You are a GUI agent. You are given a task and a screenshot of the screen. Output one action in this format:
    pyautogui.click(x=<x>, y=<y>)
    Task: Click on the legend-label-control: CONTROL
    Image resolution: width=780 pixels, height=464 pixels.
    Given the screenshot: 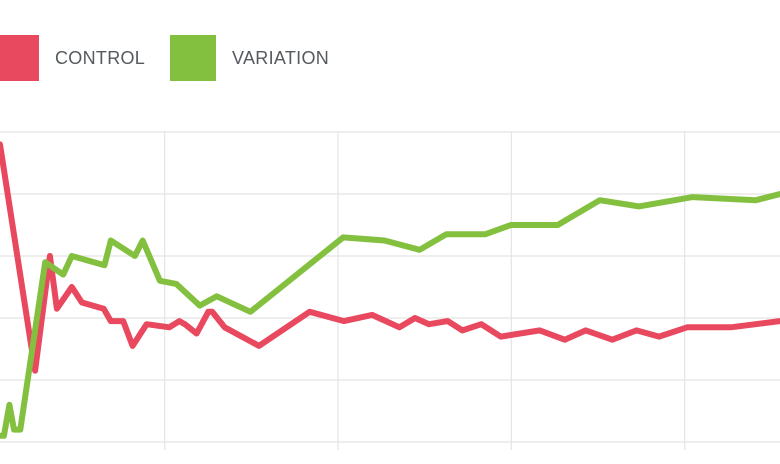 What is the action you would take?
    pyautogui.click(x=100, y=57)
    